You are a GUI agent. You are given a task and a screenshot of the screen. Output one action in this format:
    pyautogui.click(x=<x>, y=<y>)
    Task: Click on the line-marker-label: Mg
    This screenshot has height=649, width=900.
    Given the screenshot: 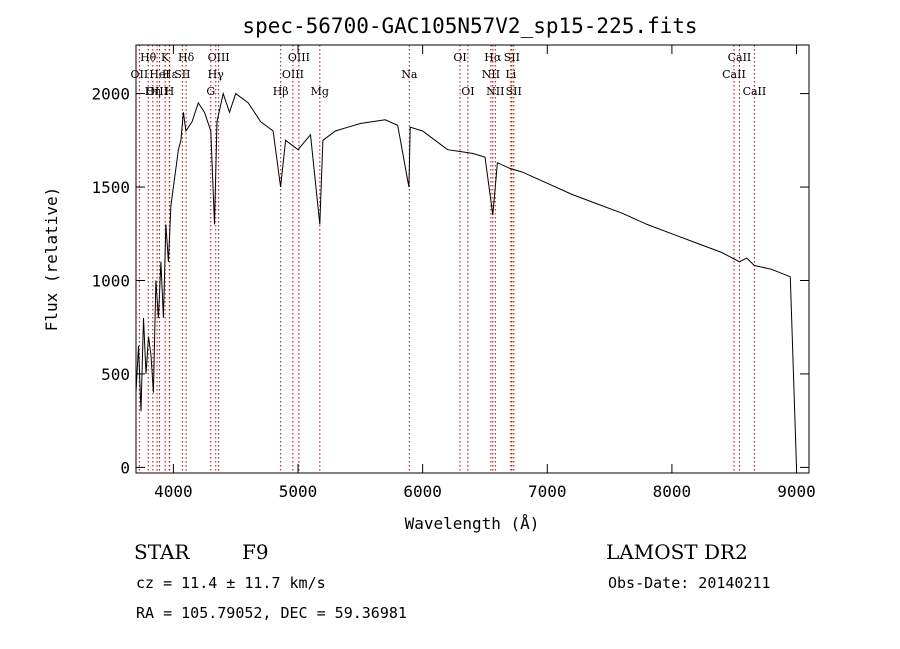 What is the action you would take?
    pyautogui.click(x=320, y=91)
    